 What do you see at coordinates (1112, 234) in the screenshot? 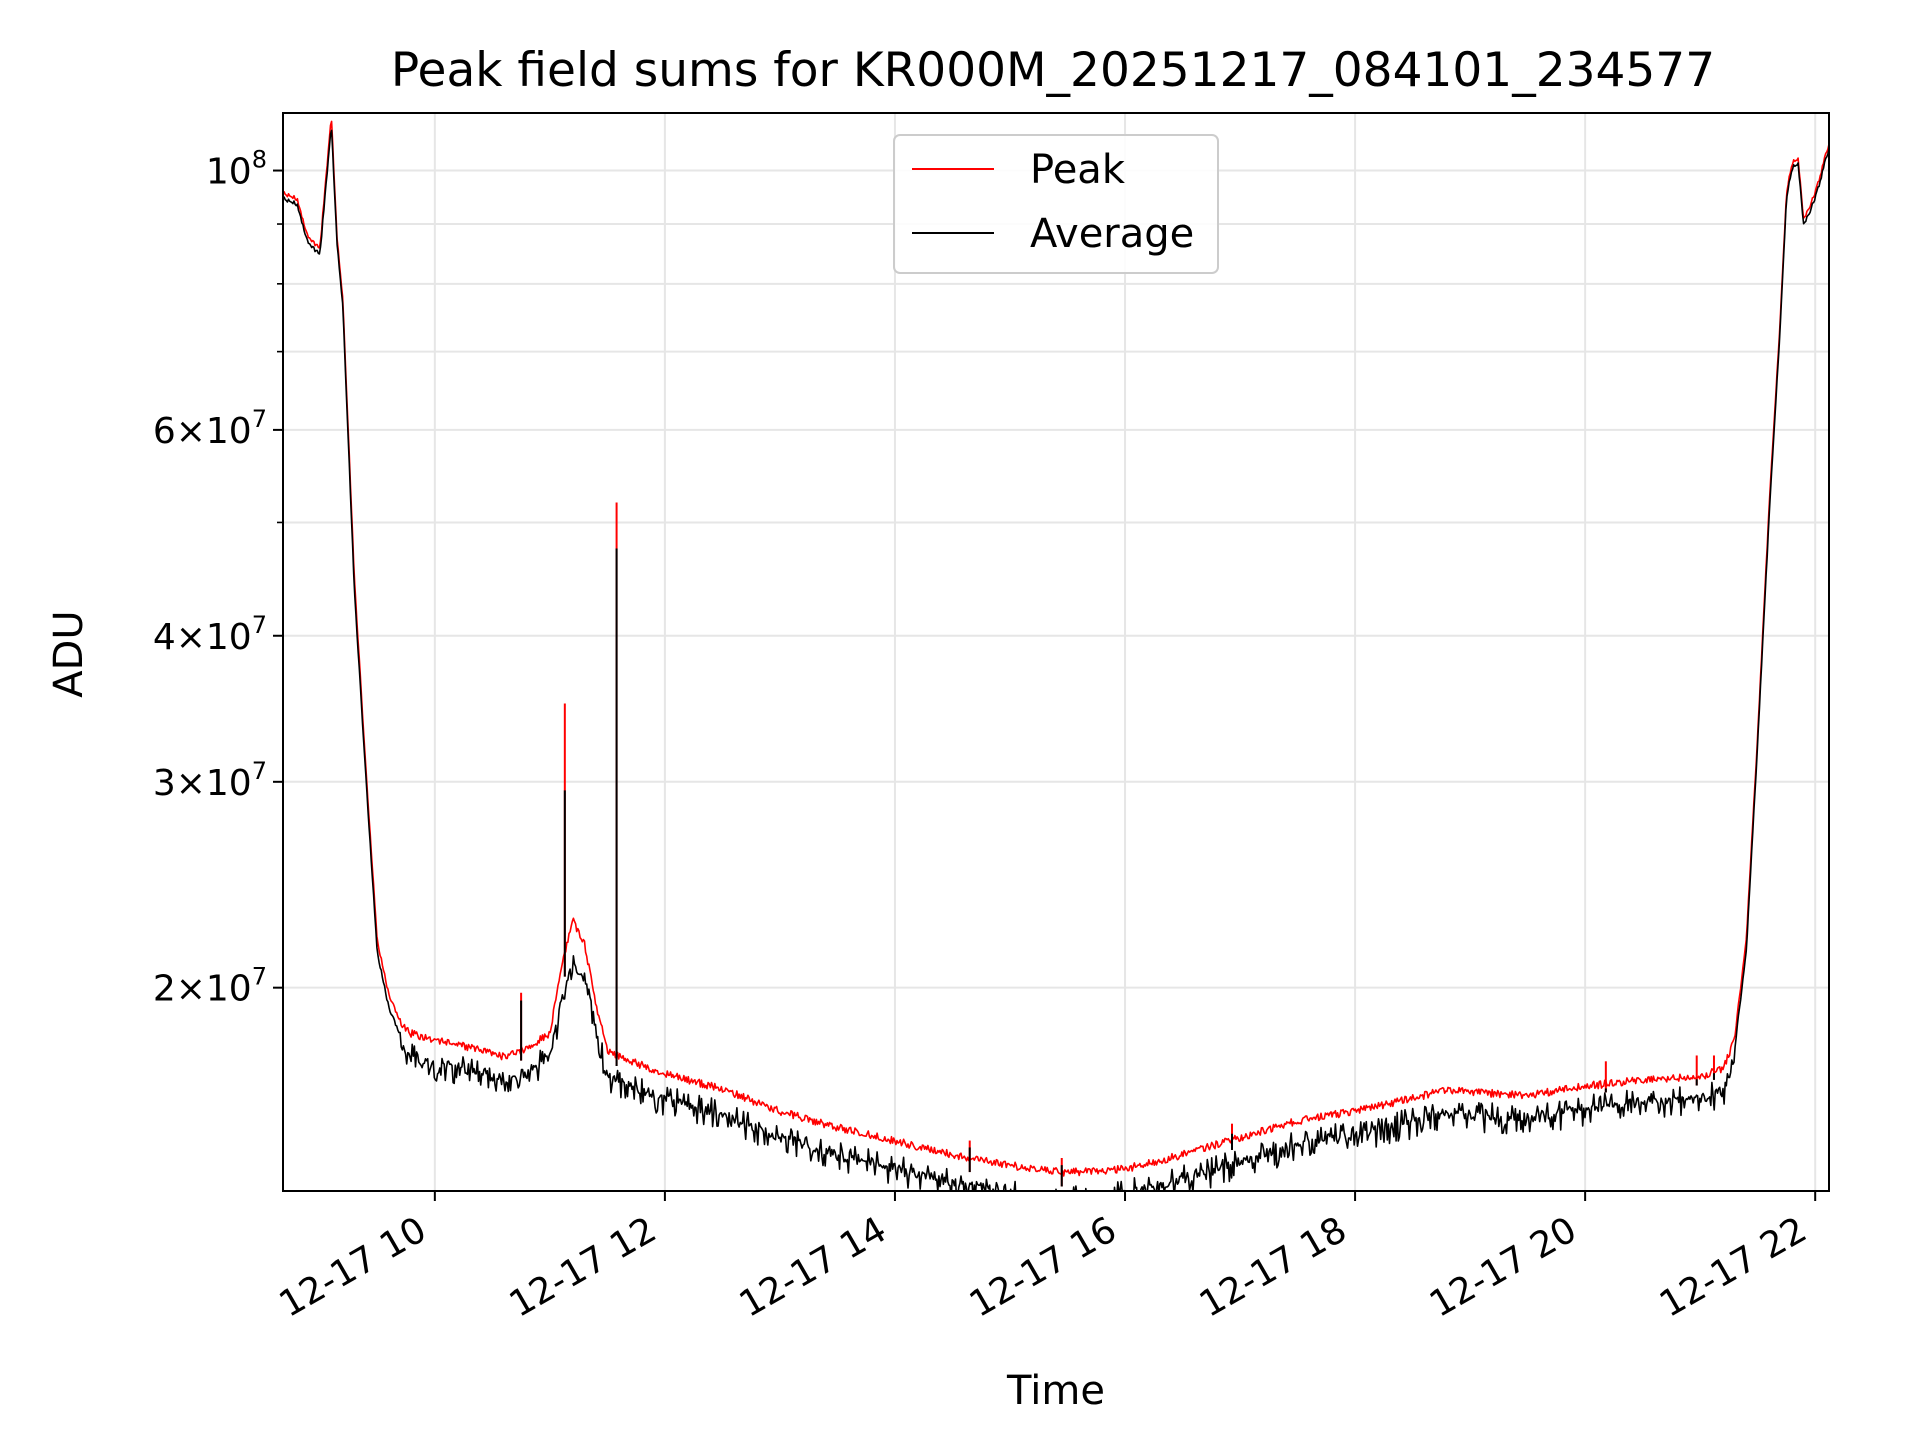
I see `legend-average-label: Average` at bounding box center [1112, 234].